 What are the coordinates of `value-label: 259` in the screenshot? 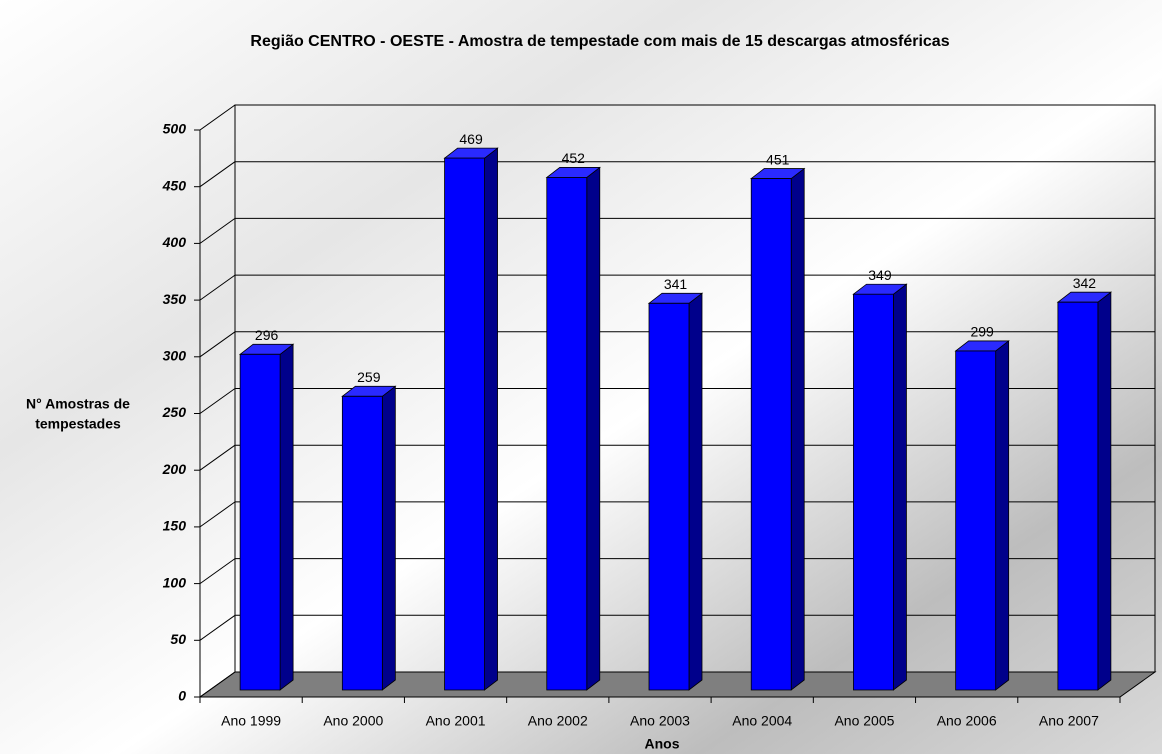 It's located at (369, 377).